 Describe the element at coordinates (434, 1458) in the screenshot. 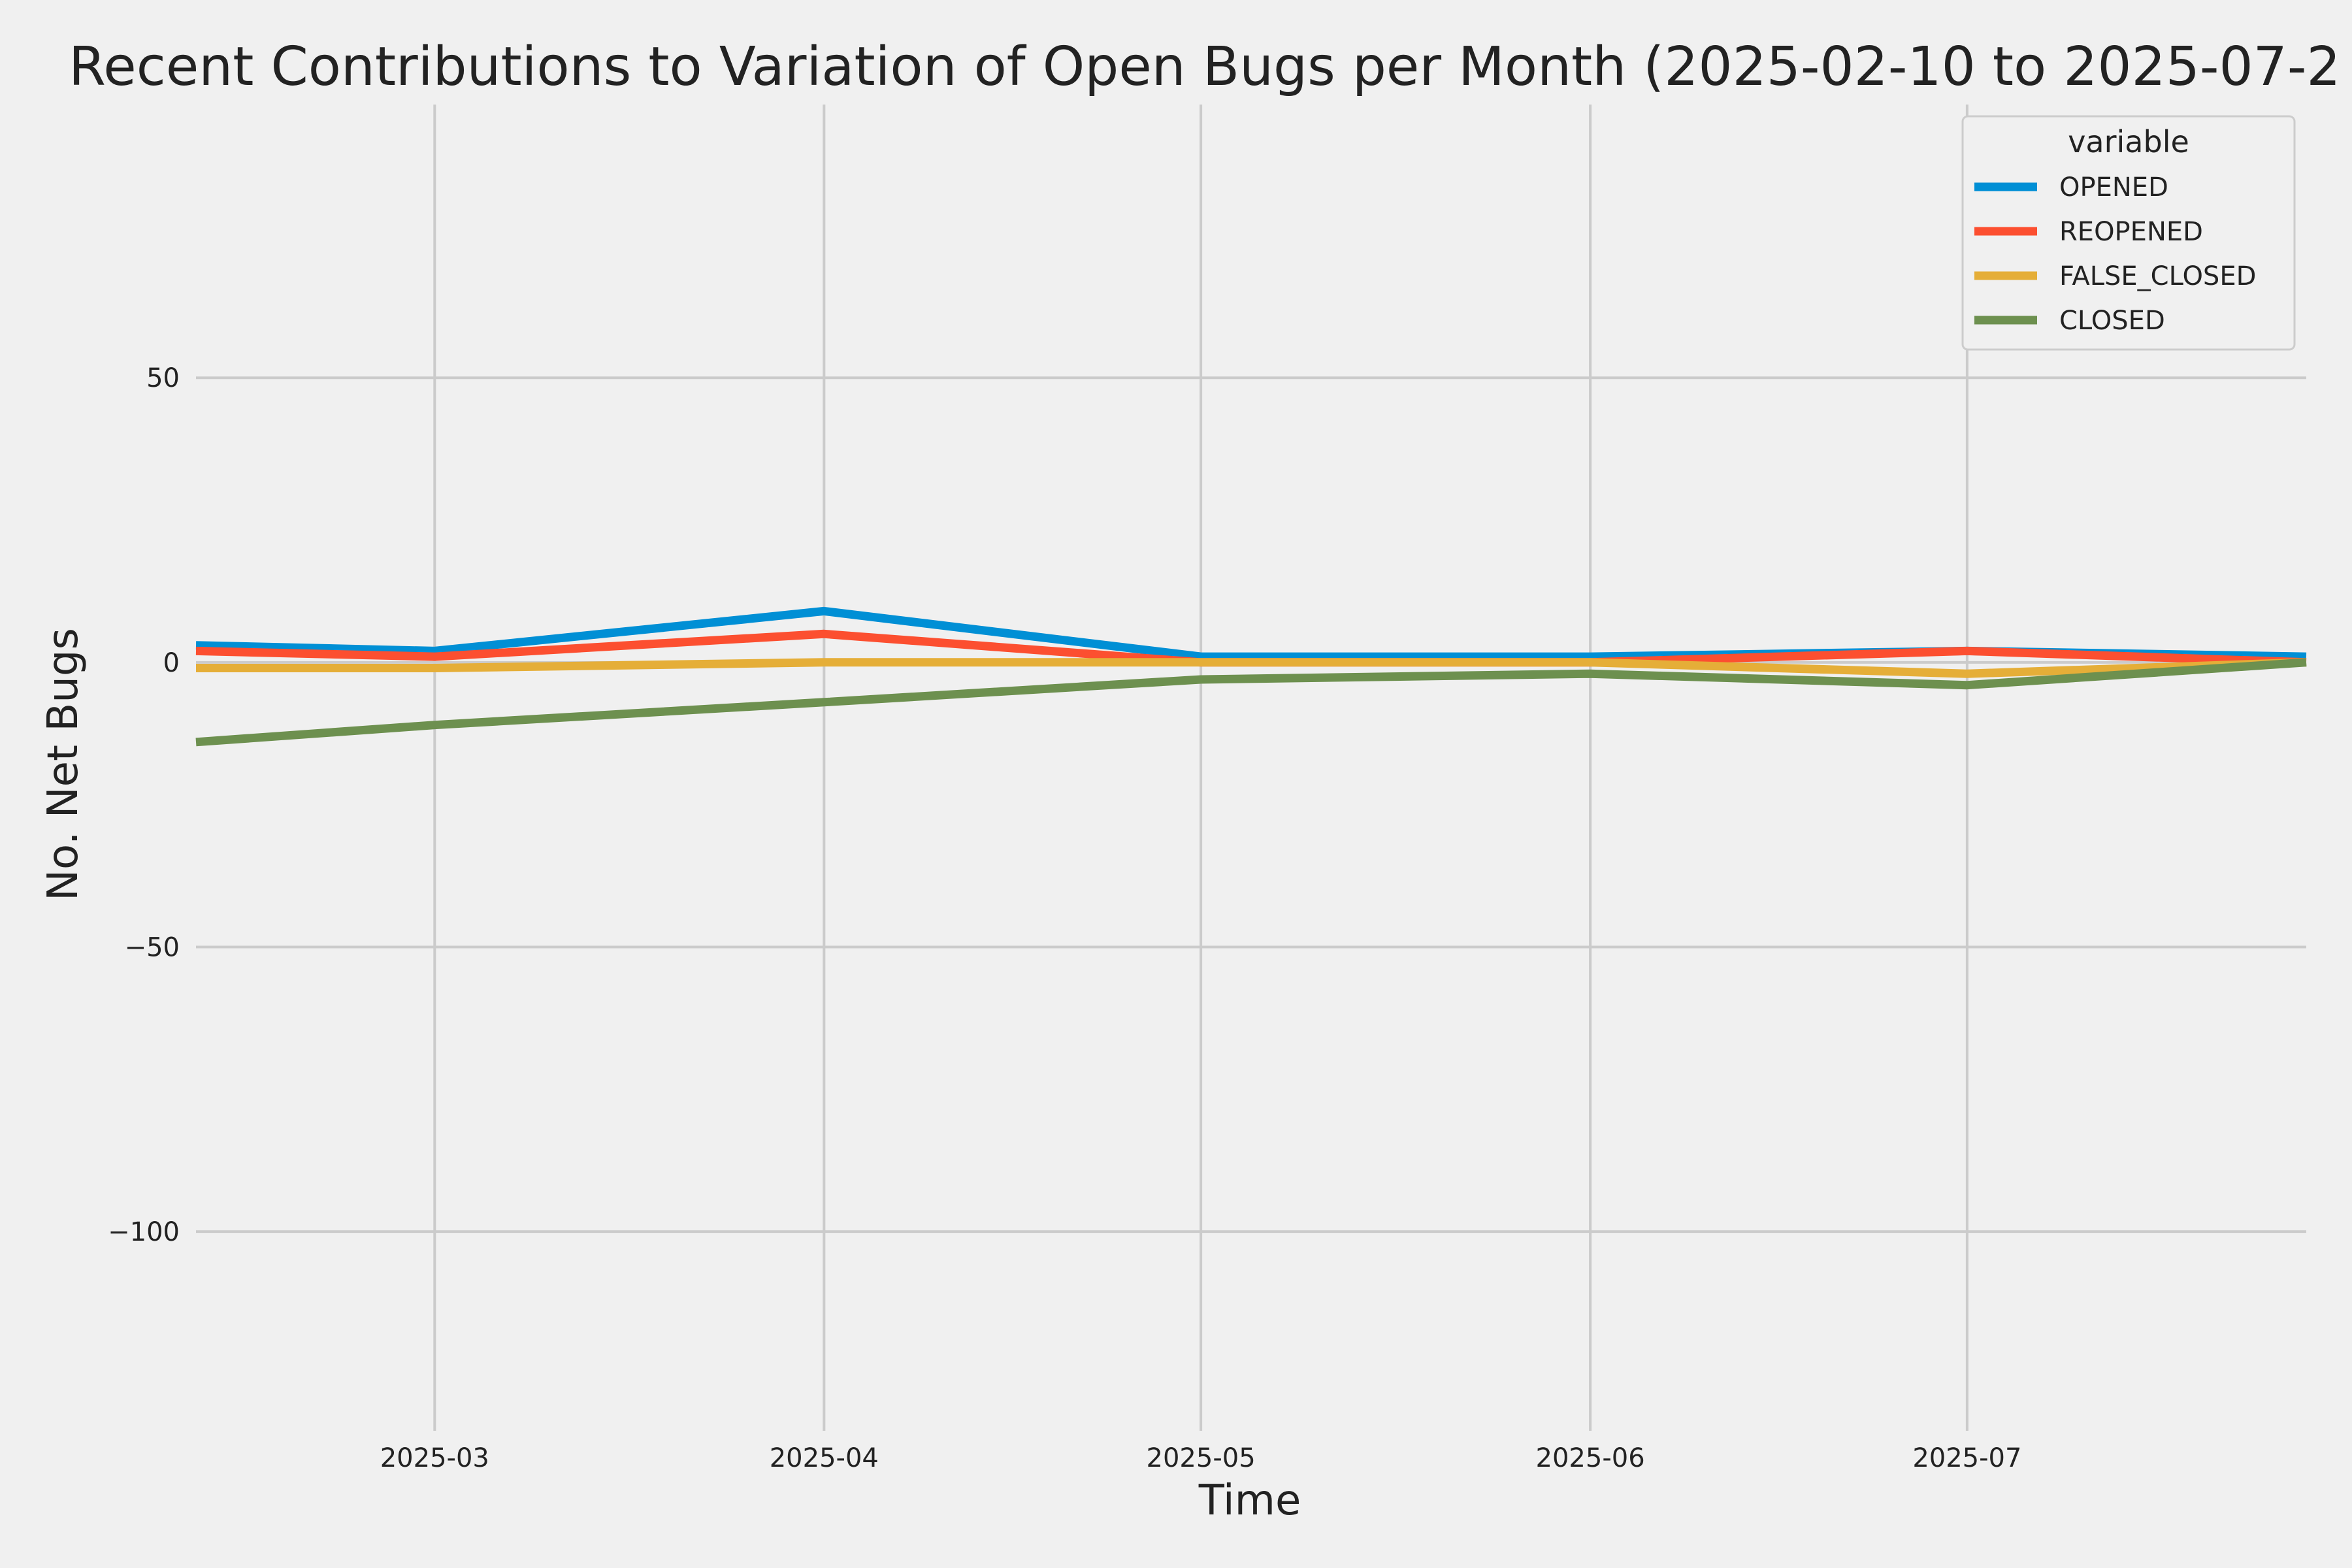

I see `x-tick-label: 2025-03` at that location.